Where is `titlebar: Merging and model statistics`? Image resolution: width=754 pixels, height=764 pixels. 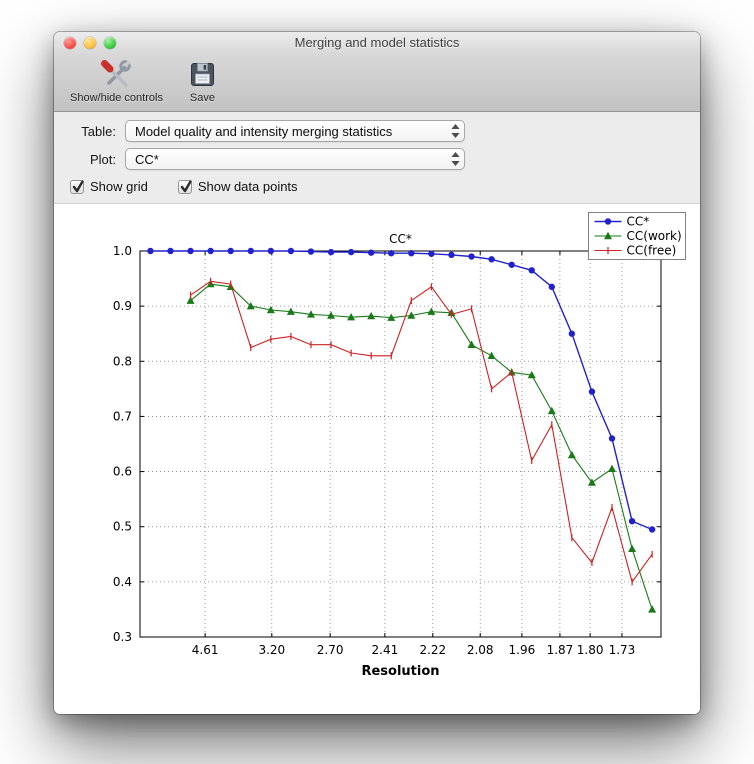
titlebar: Merging and model statistics is located at coordinates (377, 43).